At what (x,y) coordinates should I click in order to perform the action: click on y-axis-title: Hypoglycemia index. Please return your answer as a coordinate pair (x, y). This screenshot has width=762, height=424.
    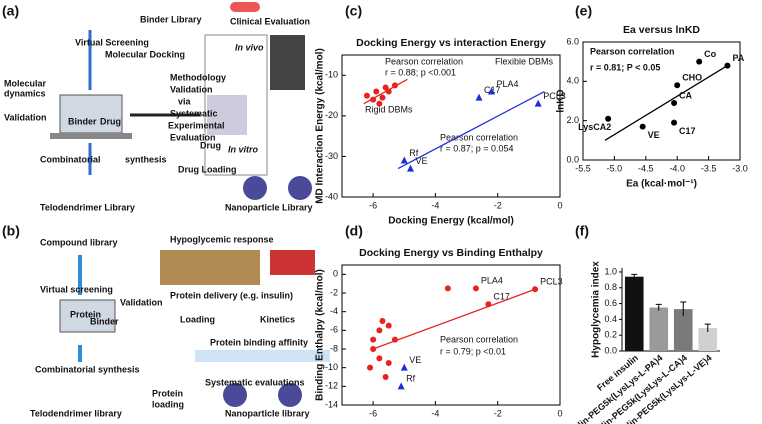
    Looking at the image, I should click on (596, 309).